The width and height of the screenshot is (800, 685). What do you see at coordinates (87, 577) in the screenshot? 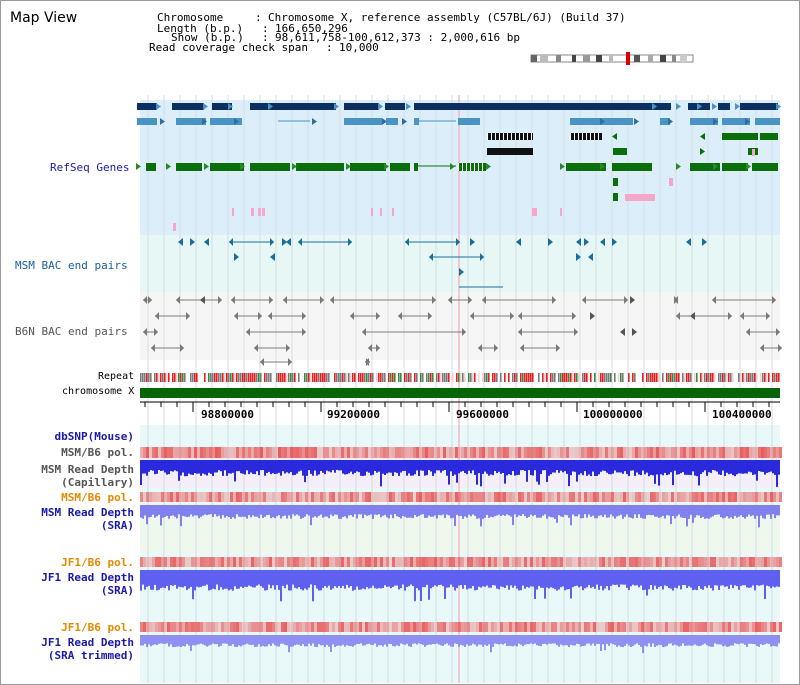
I see `track-label-jf1-read-depth-sra: JF1 Read Depth` at bounding box center [87, 577].